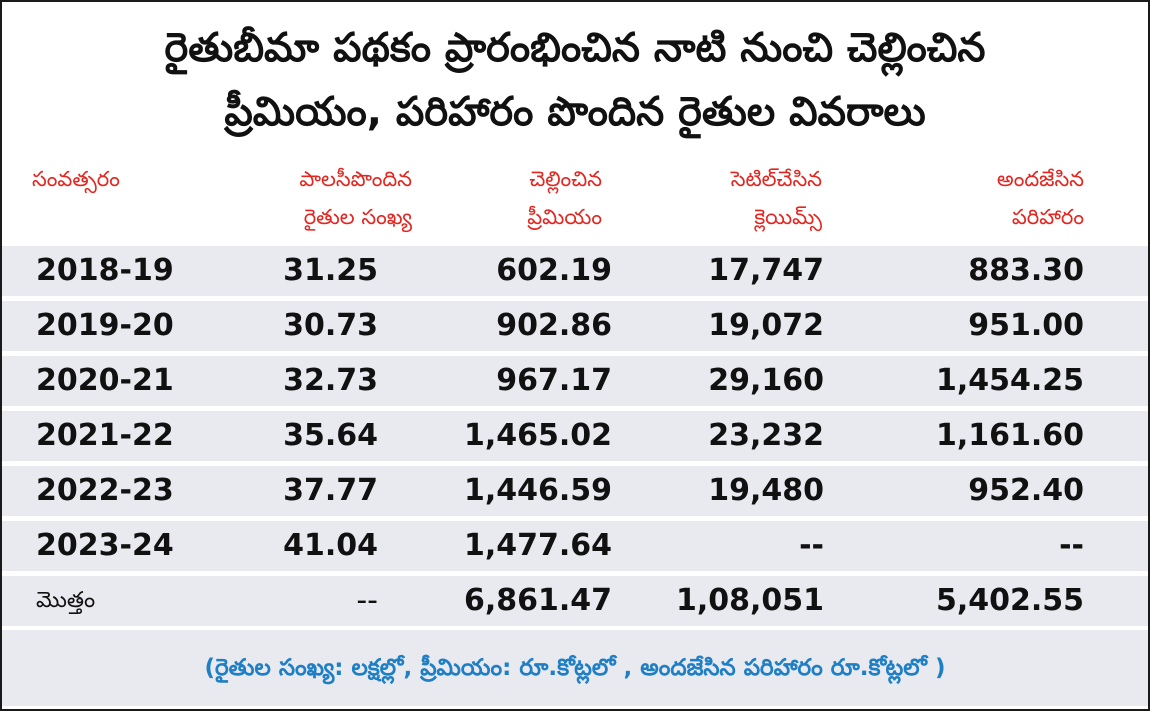 The width and height of the screenshot is (1150, 711). I want to click on cell-farmers: 31.25, so click(330, 270).